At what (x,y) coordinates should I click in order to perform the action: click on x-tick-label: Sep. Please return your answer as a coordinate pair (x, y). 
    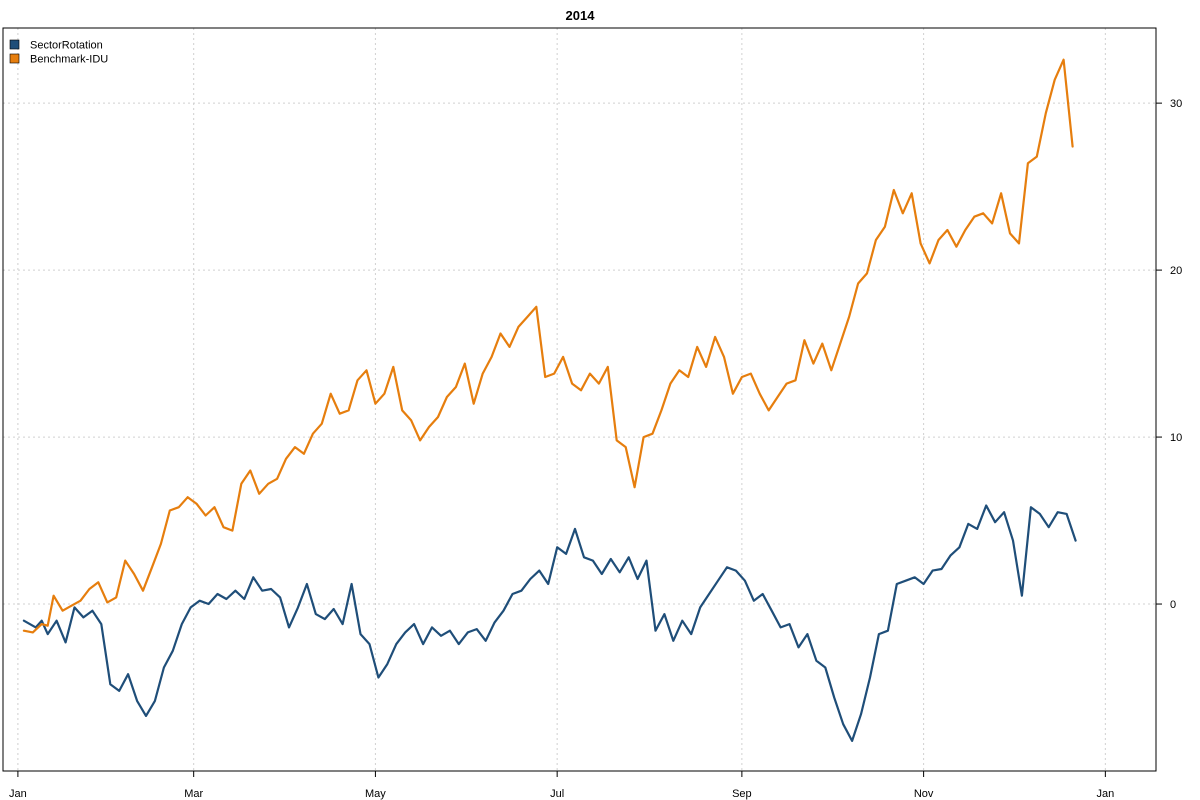
    Looking at the image, I should click on (742, 794).